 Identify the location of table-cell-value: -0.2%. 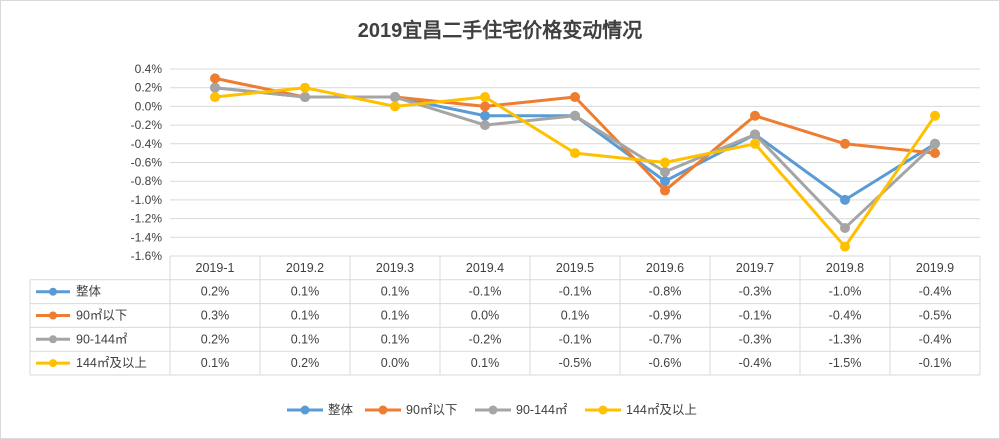
(485, 339).